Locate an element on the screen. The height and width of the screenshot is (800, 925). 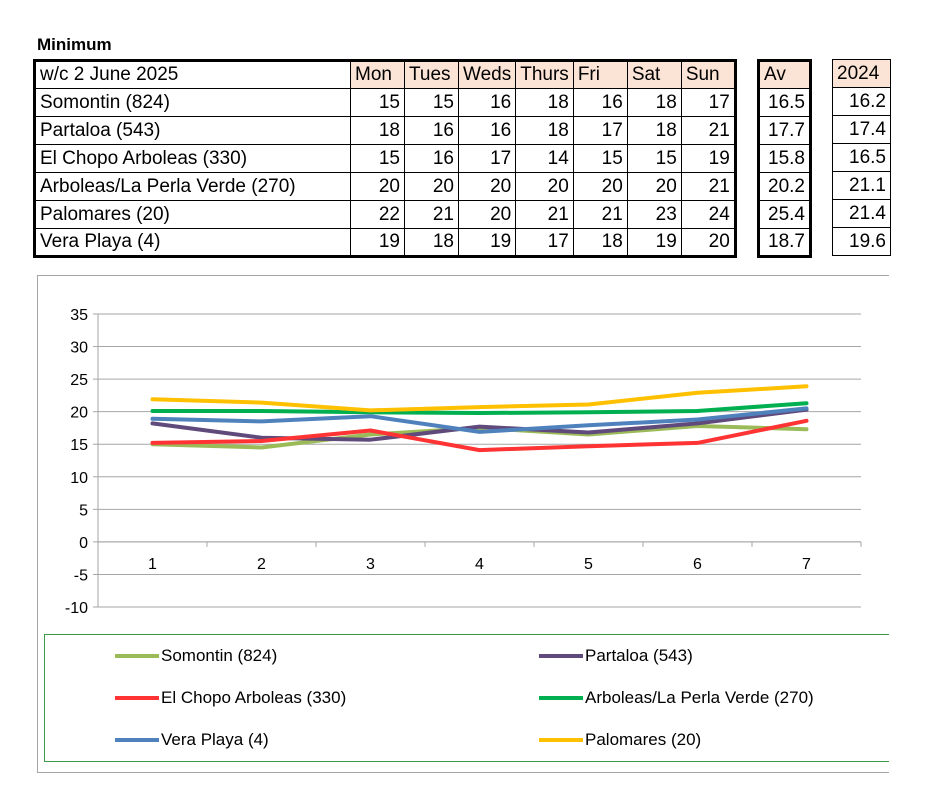
year-2024-cell: 17.4 is located at coordinates (861, 129).